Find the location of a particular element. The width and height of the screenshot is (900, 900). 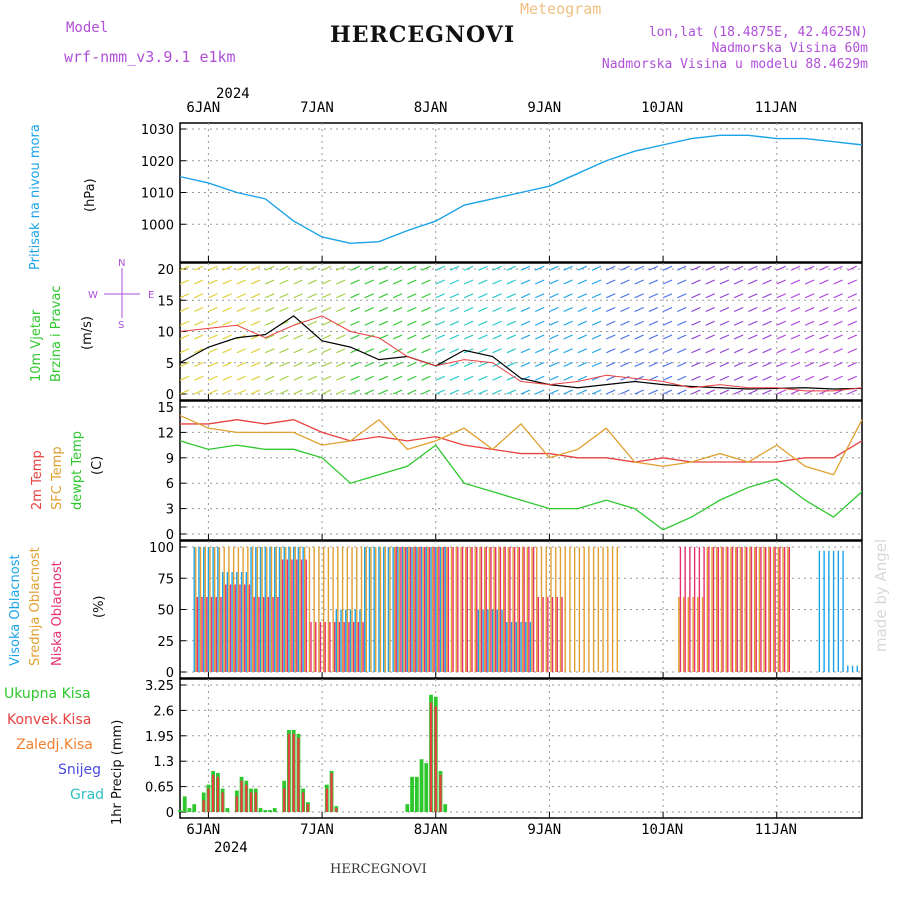

meteogram-label: Meteogram is located at coordinates (561, 9).